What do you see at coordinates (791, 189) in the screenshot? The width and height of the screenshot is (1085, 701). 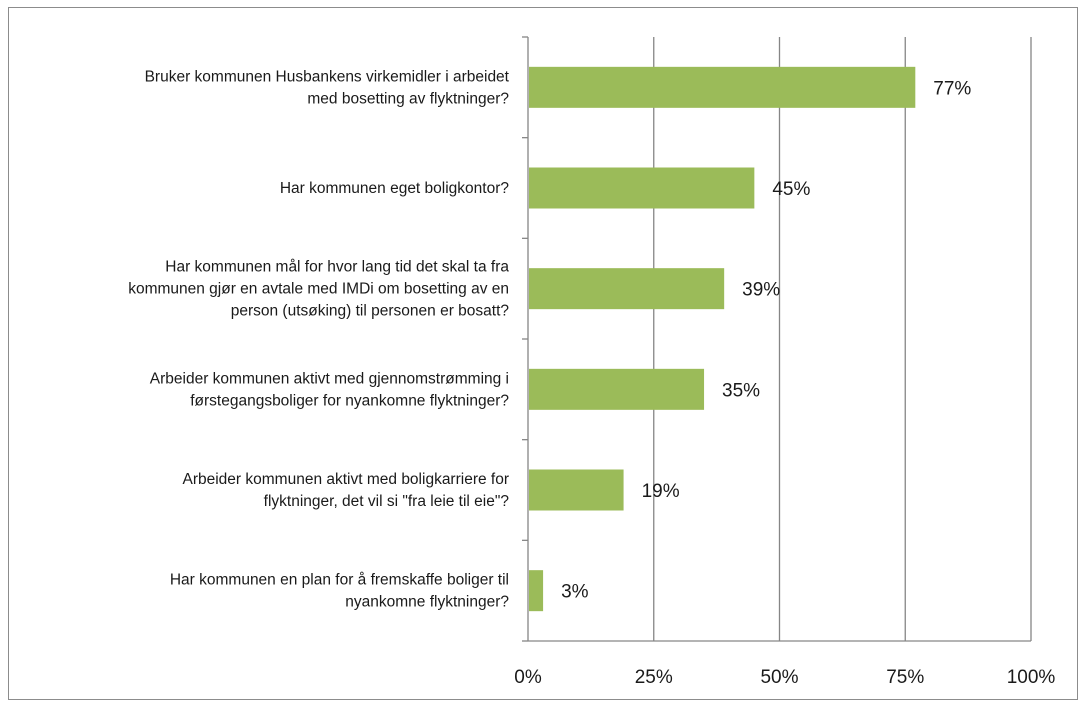 I see `data-label: 45%` at bounding box center [791, 189].